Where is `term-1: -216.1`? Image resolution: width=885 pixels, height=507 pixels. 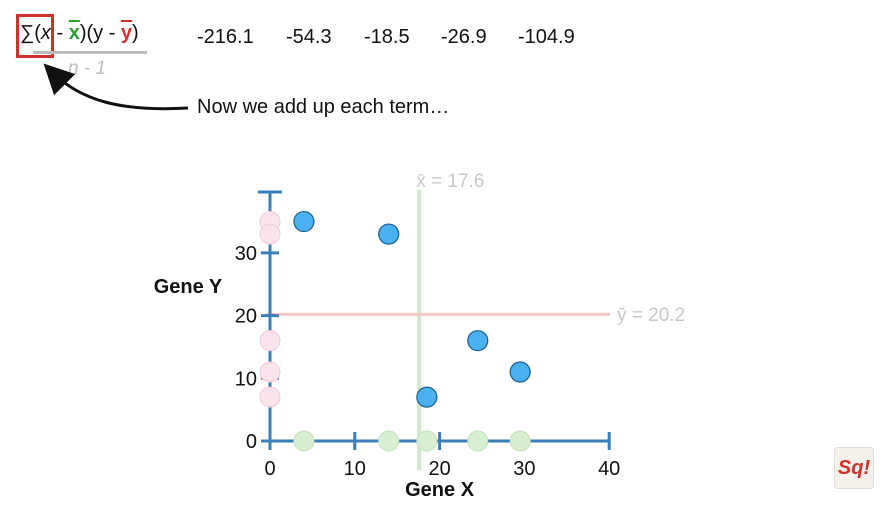
term-1: -216.1 is located at coordinates (225, 37).